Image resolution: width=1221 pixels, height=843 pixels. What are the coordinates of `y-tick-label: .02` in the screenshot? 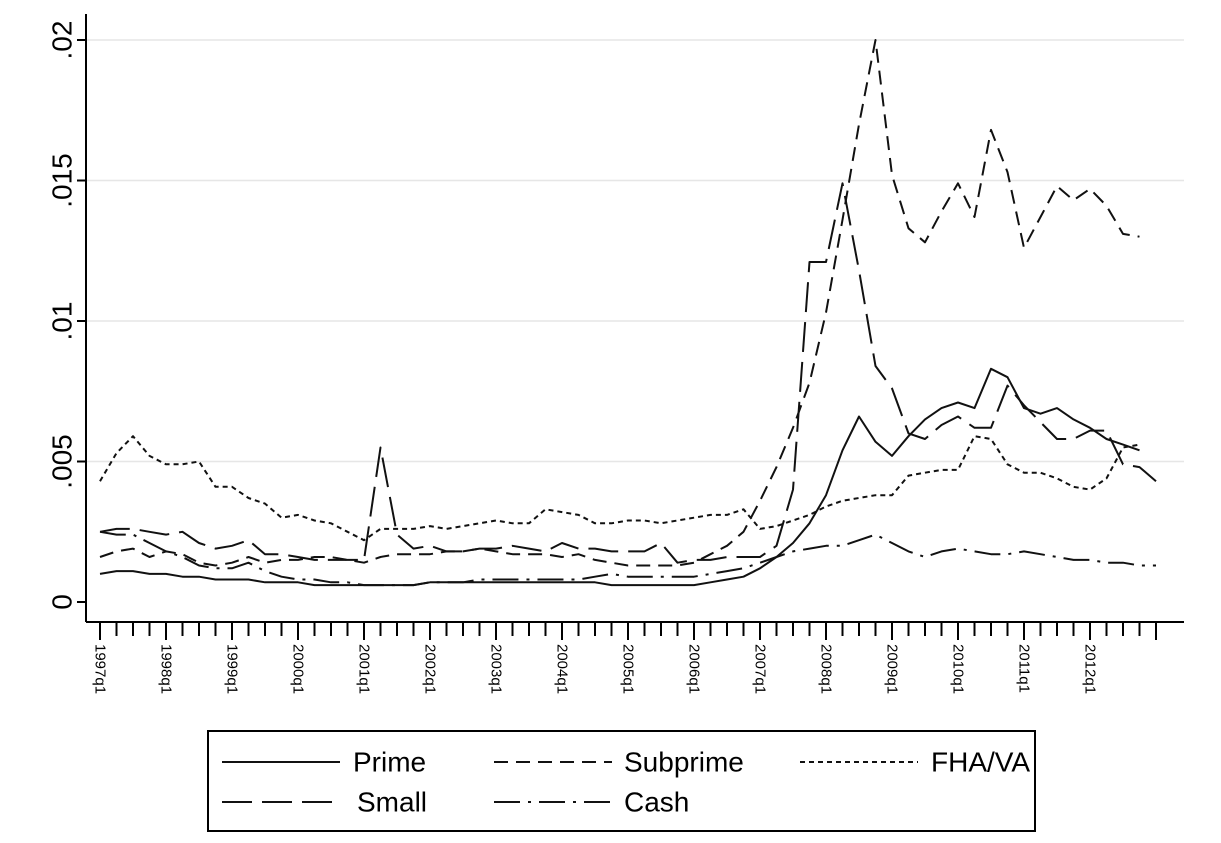 It's located at (62, 40).